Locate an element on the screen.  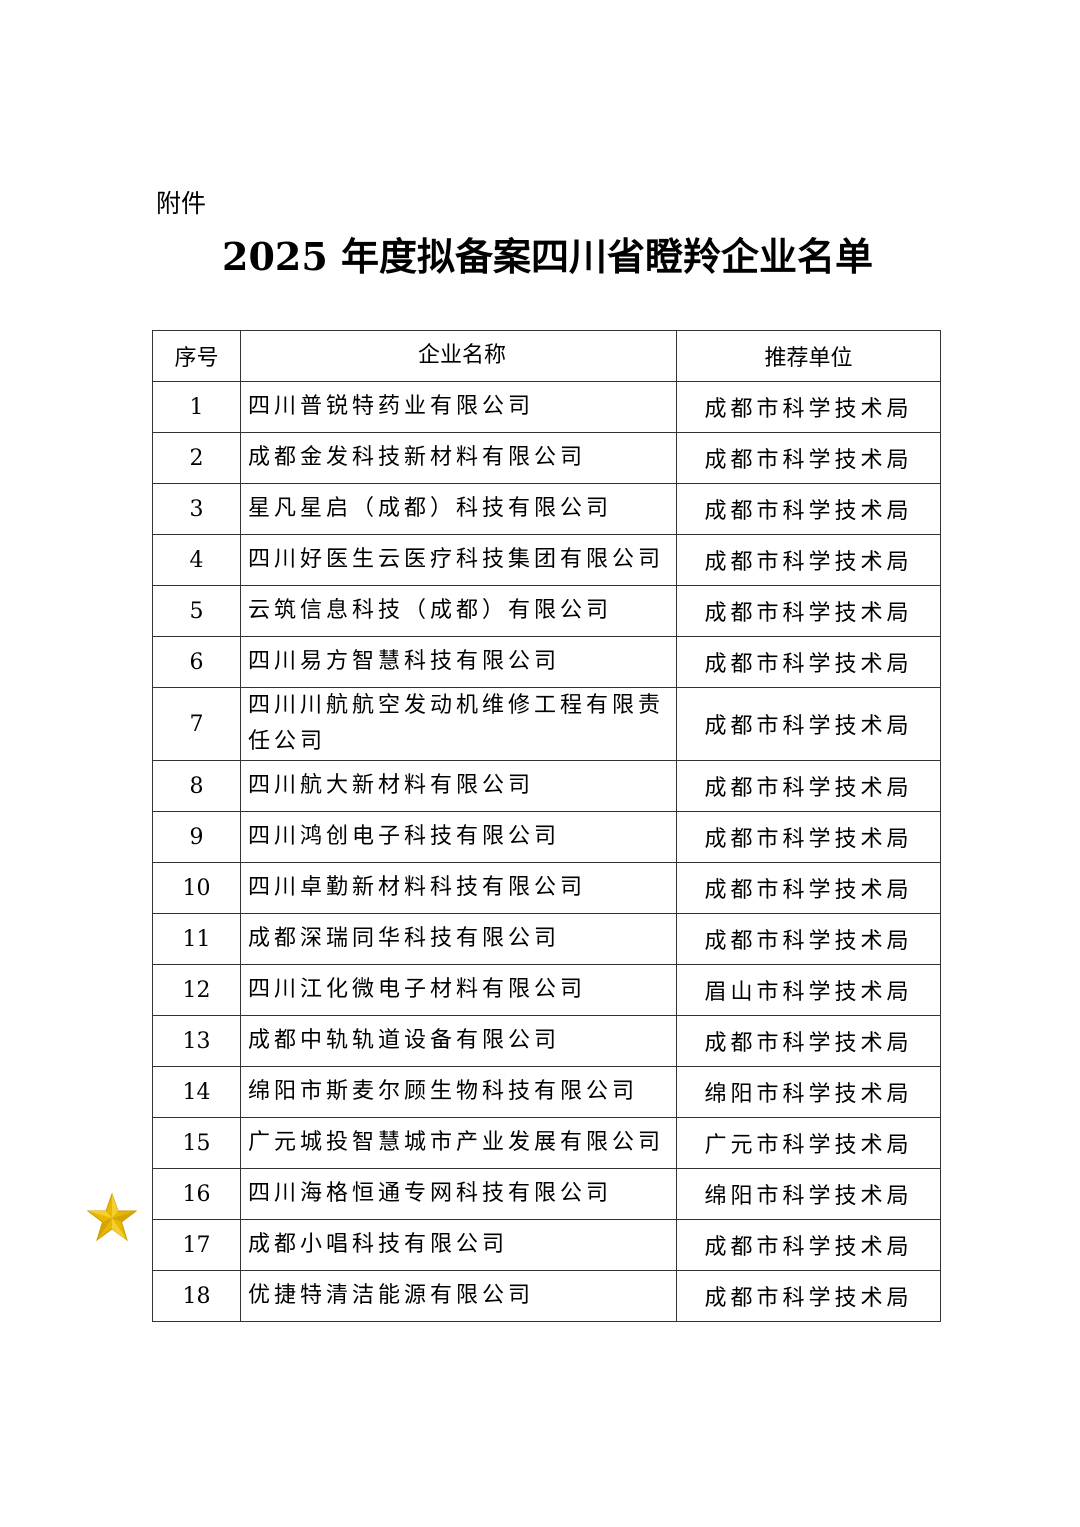
row-number: 11 is located at coordinates (196, 939).